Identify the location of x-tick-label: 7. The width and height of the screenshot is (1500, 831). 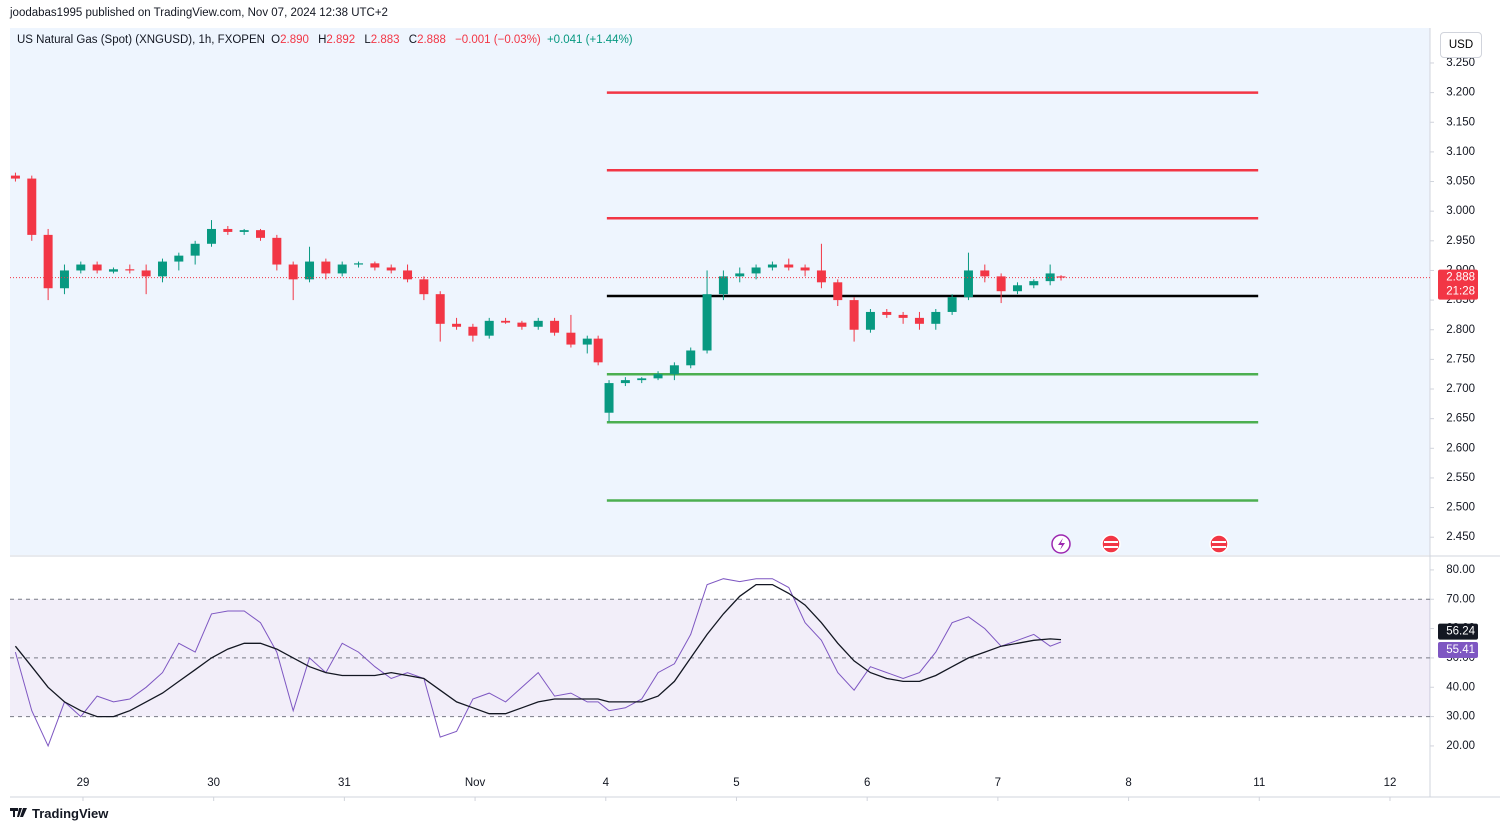
(998, 783).